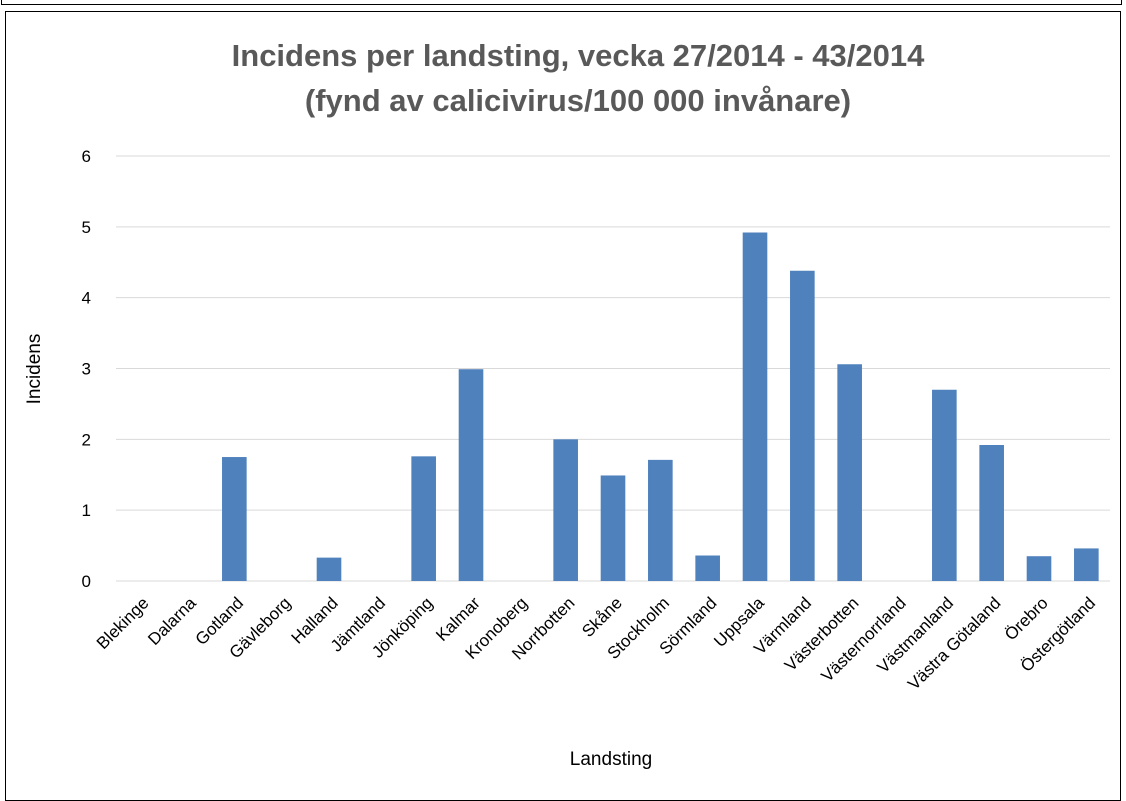  I want to click on y-tick-label: 4, so click(86, 298).